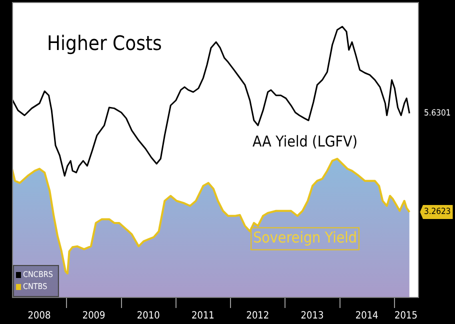  What do you see at coordinates (38, 275) in the screenshot?
I see `legend-label: CNCBRS` at bounding box center [38, 275].